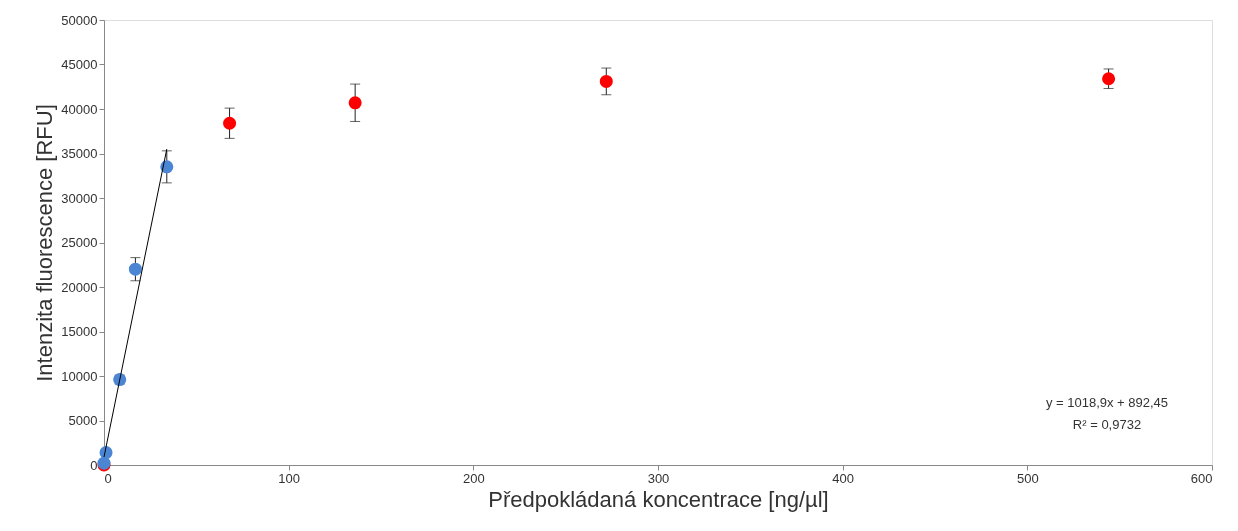  I want to click on y-tick-label: 40000, so click(79, 109).